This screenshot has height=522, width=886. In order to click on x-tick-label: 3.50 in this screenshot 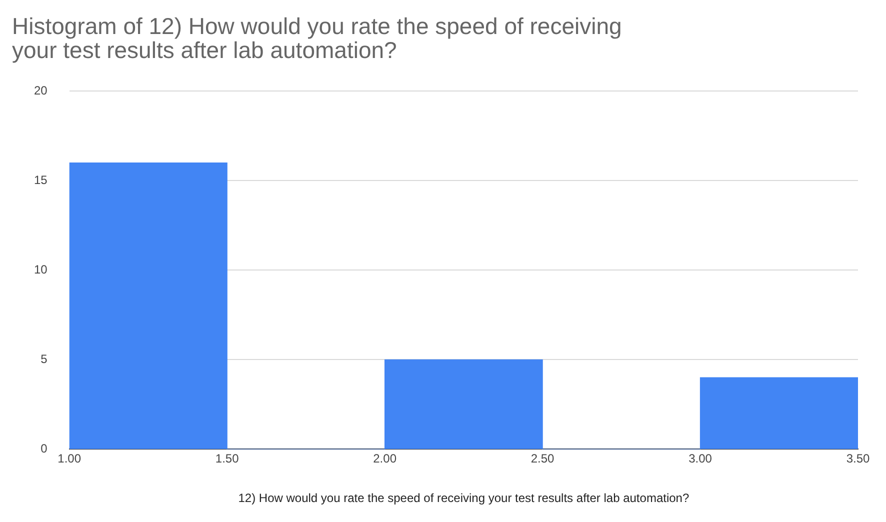, I will do `click(858, 459)`.